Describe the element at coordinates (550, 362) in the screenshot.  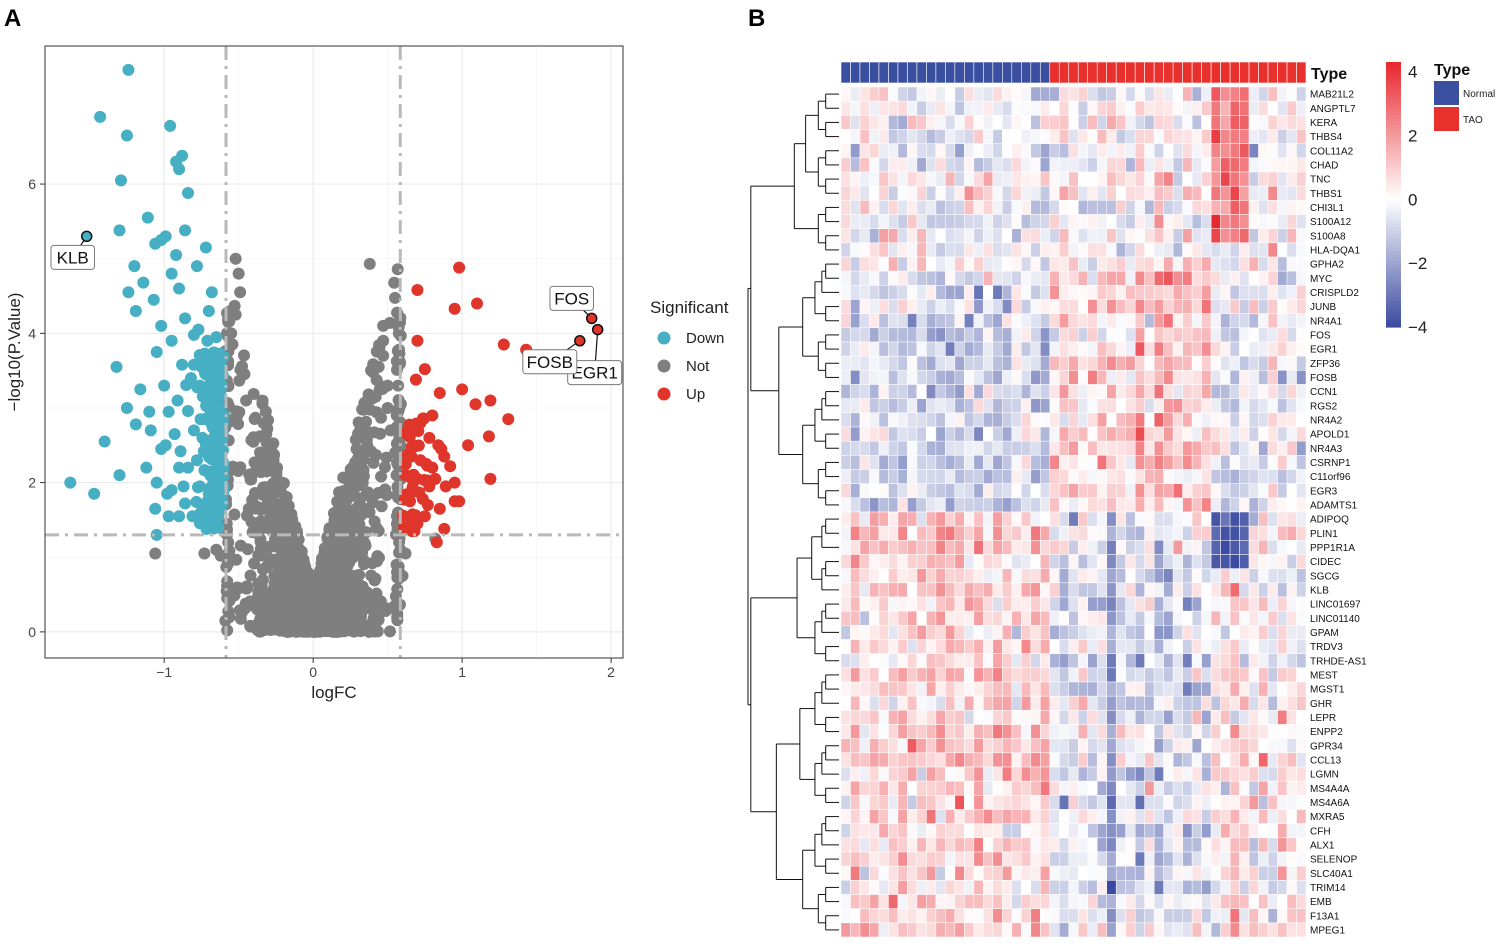
I see `gene-label-text: FOSB` at that location.